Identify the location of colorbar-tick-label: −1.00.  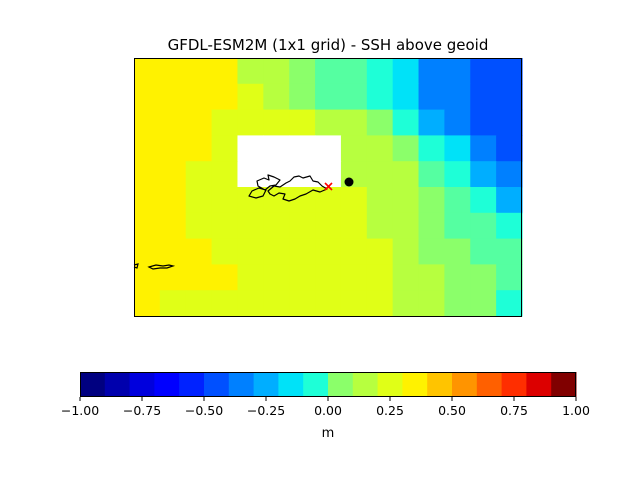
(80, 410).